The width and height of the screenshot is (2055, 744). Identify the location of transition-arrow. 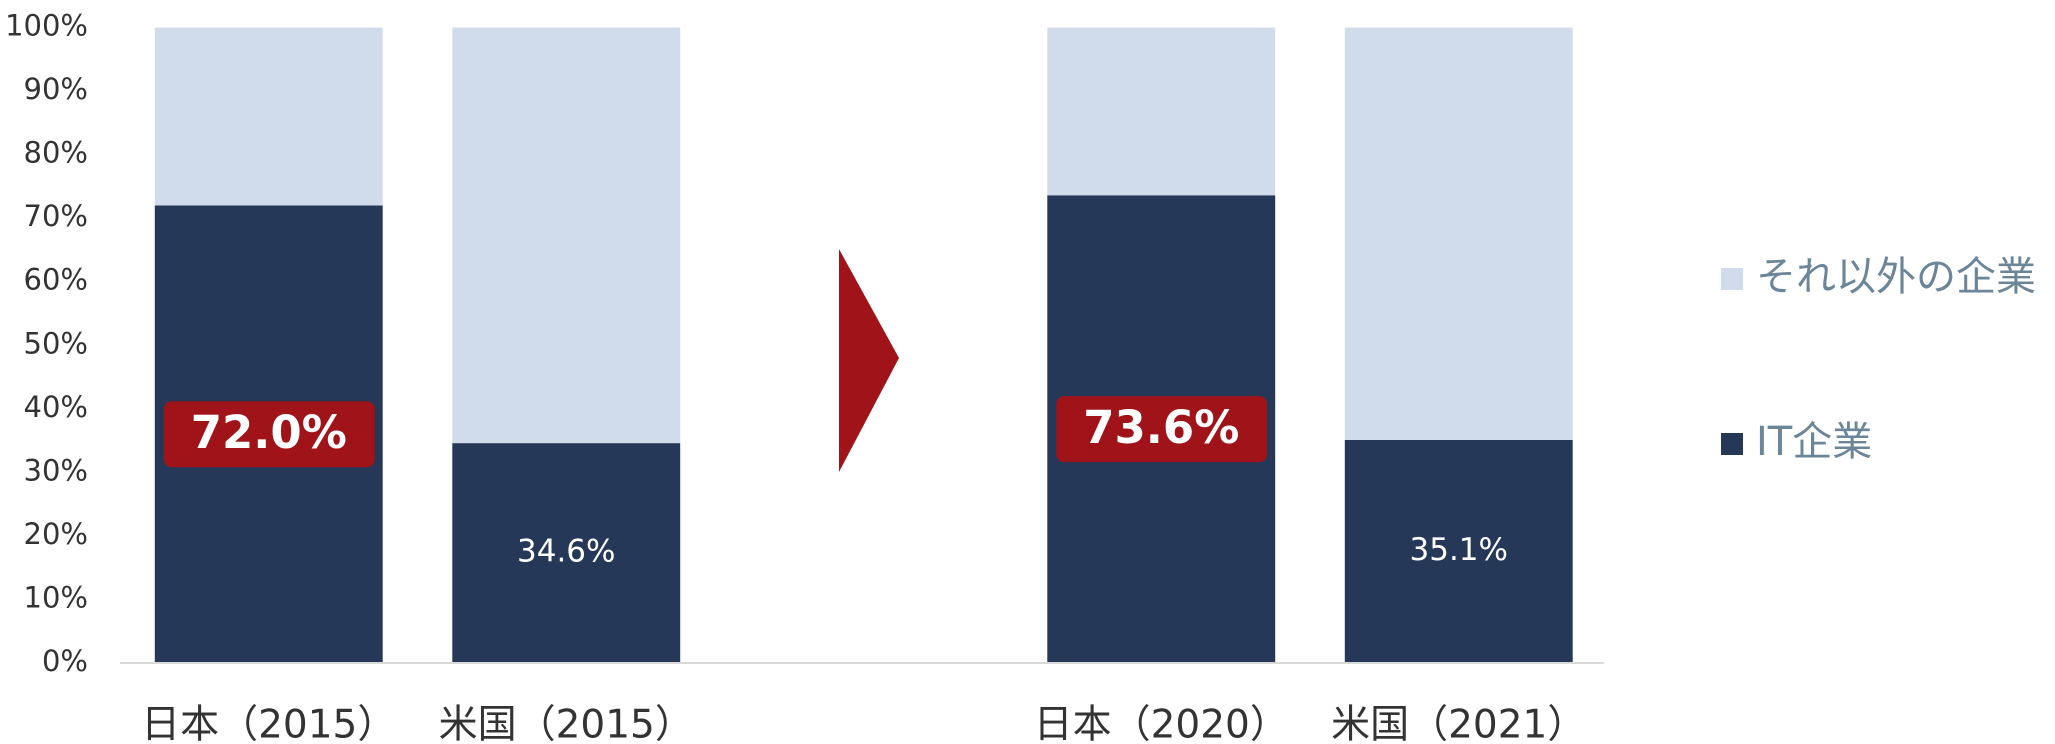
(869, 360).